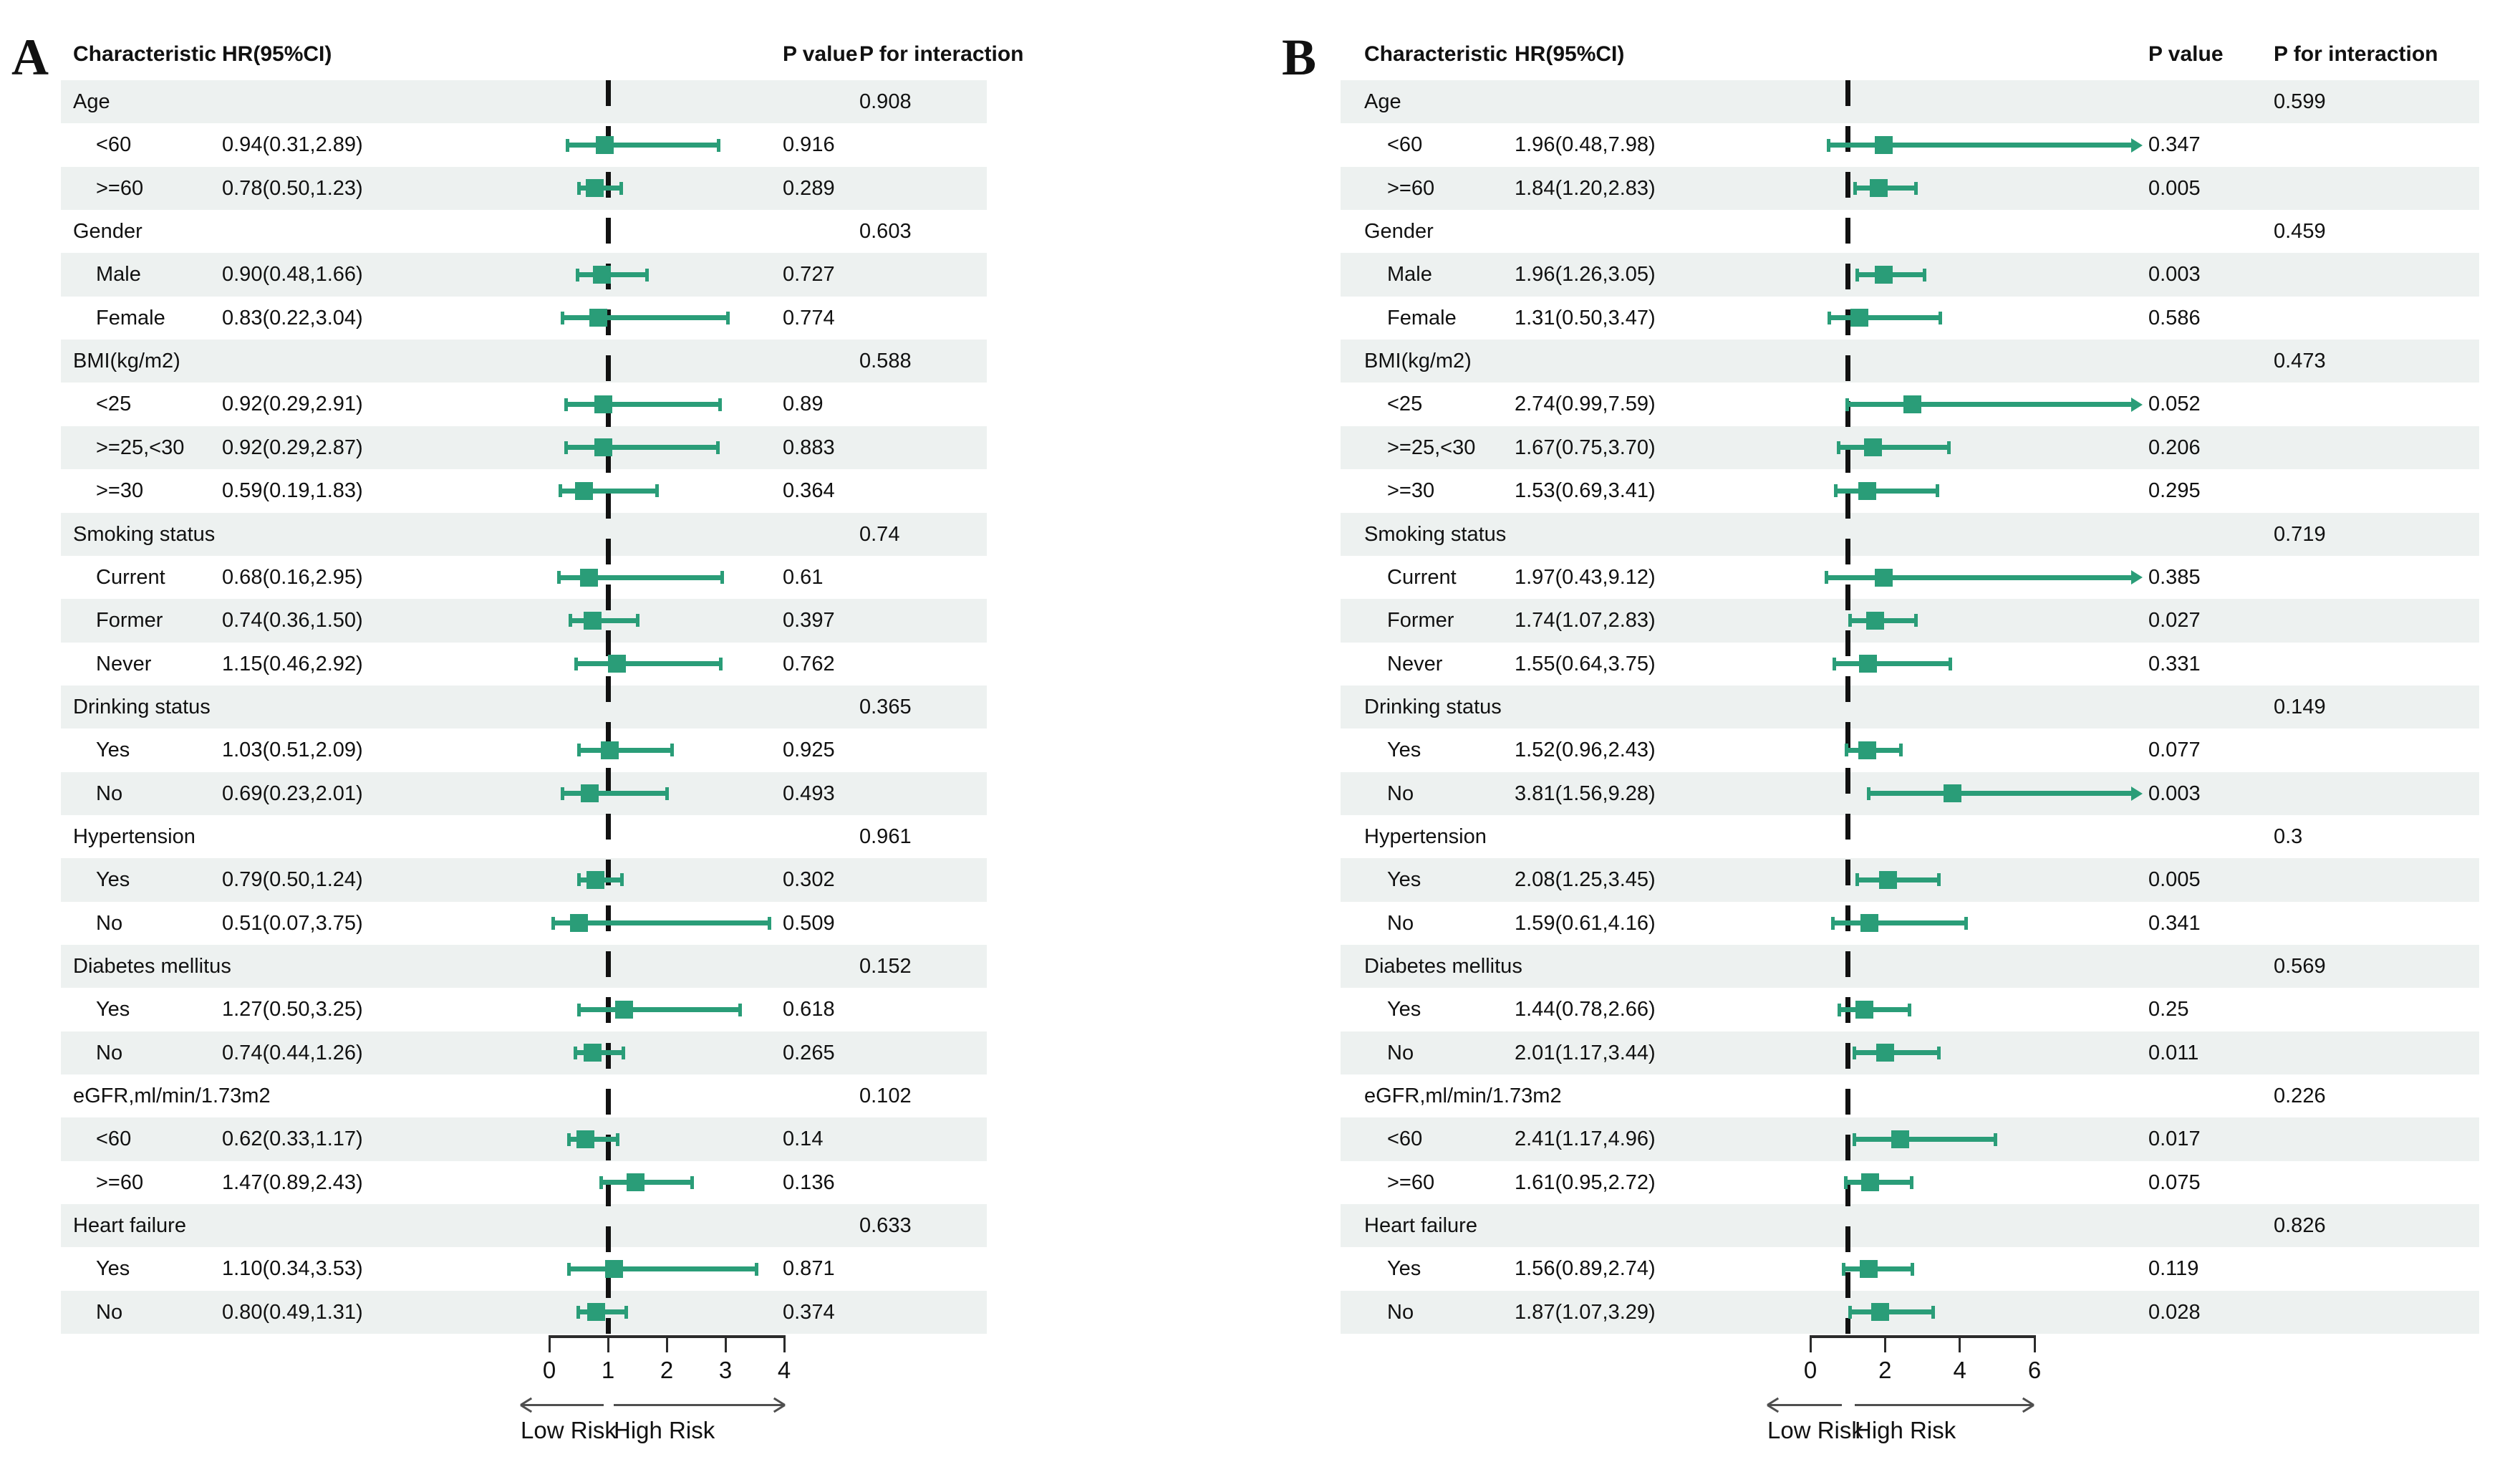  Describe the element at coordinates (1585, 663) in the screenshot. I see `hr-ci-value: 1.55(0.64,3.75)` at that location.